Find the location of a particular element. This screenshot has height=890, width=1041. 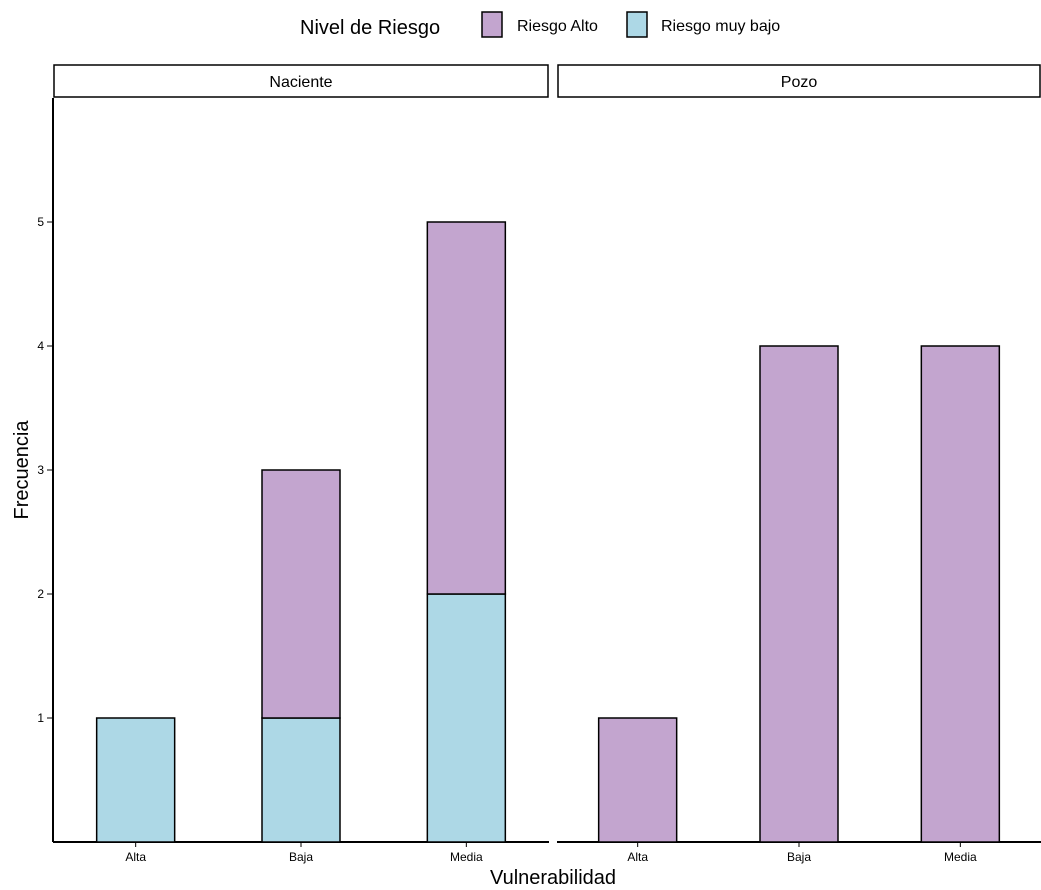

legend-label: Riesgo Alto is located at coordinates (557, 26).